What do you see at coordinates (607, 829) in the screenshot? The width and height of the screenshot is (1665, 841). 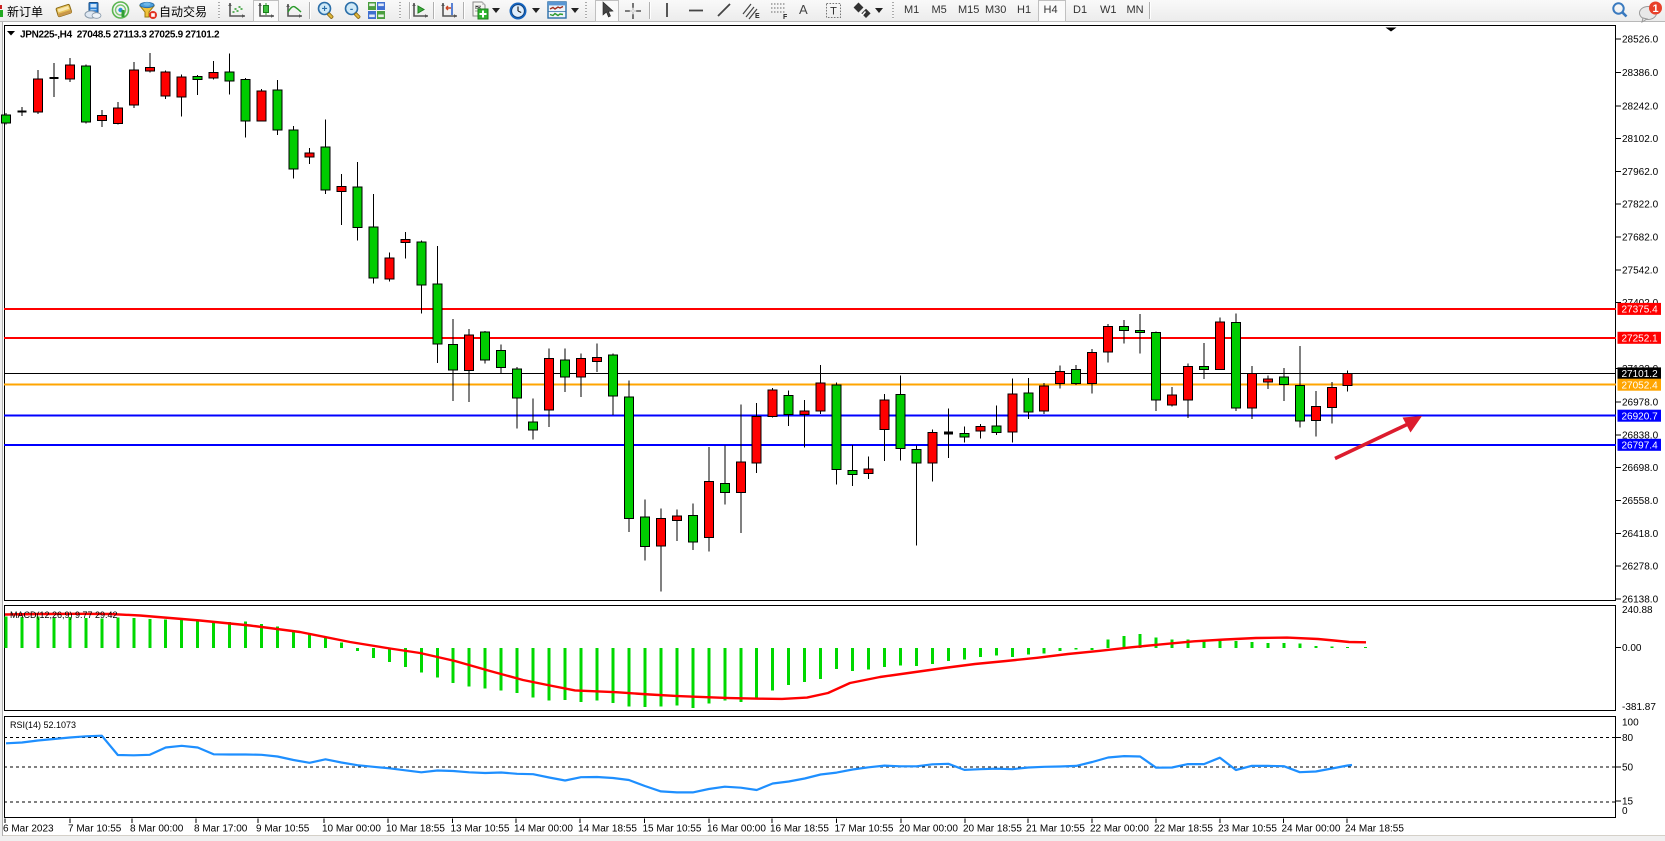 I see `svg-text: 14 Mar 18:55` at bounding box center [607, 829].